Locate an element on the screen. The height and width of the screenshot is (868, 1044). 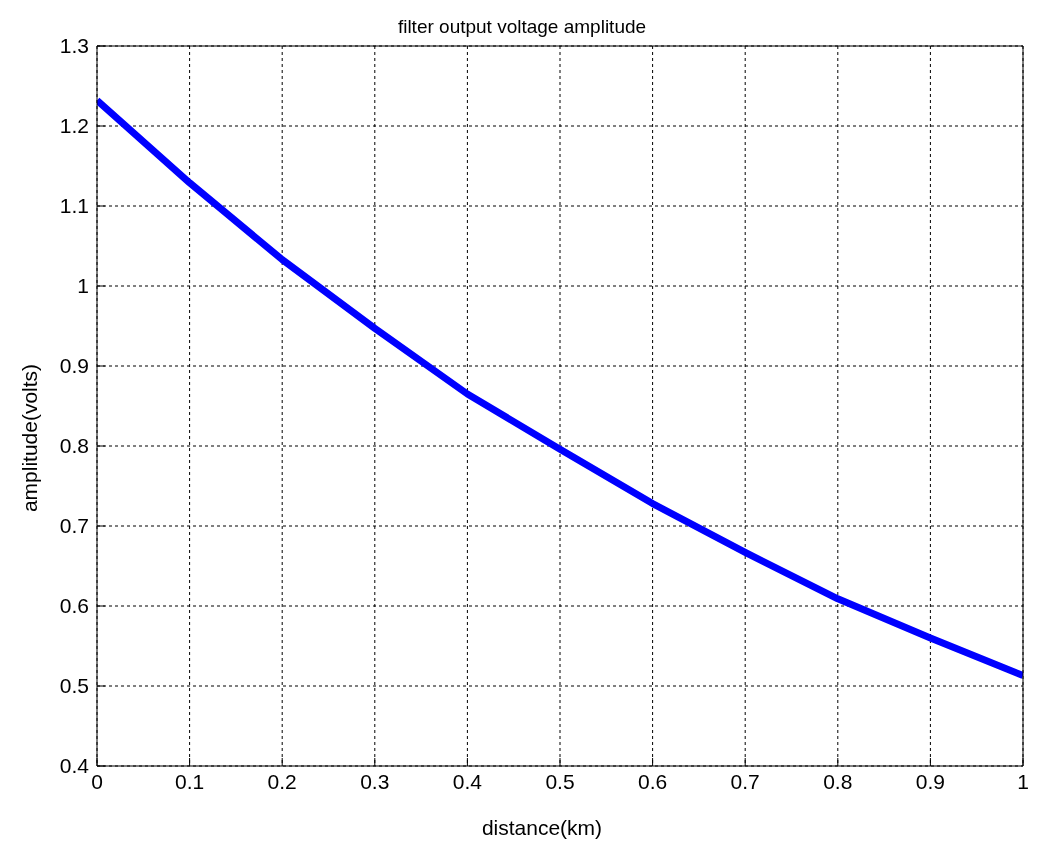
x-tick-label: 0.7 is located at coordinates (745, 781).